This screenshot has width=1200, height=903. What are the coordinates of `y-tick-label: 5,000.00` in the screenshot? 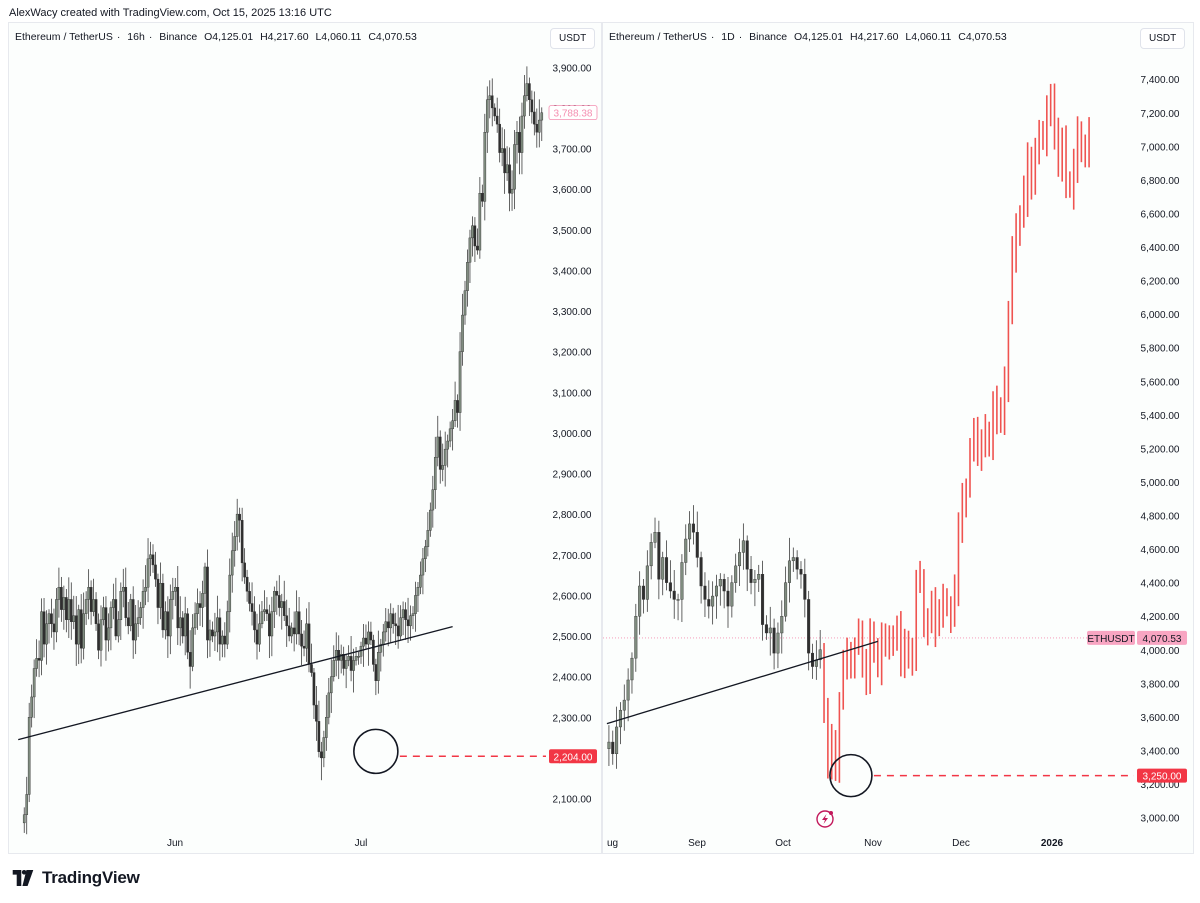 It's located at (1160, 483).